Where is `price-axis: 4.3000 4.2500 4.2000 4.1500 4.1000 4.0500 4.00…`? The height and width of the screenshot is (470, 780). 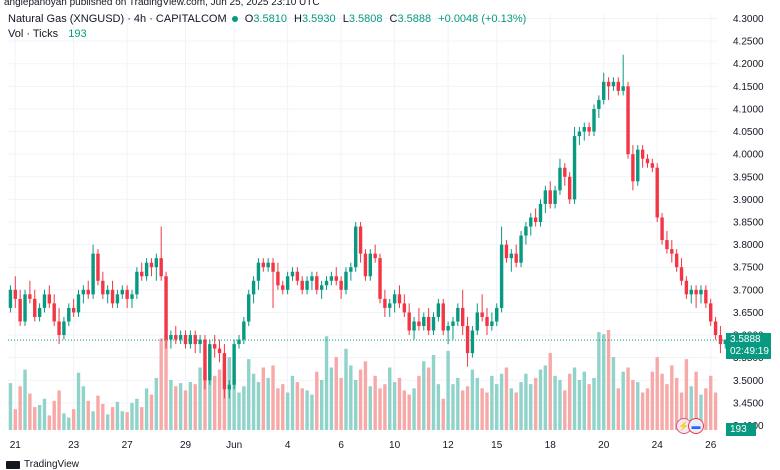 price-axis: 4.3000 4.2500 4.2000 4.1500 4.1000 4.0500 4.00… is located at coordinates (748, 223).